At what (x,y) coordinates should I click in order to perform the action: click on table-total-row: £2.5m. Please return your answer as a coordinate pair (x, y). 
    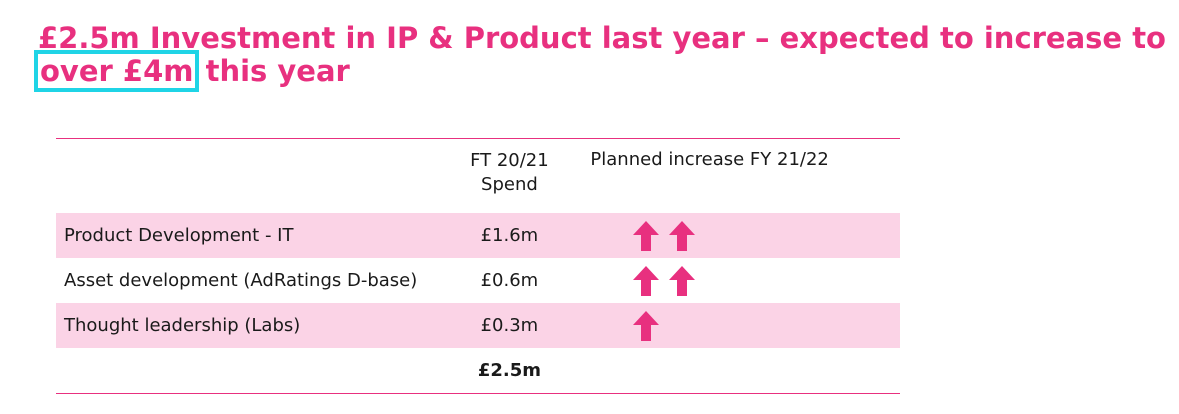
    Looking at the image, I should click on (478, 371).